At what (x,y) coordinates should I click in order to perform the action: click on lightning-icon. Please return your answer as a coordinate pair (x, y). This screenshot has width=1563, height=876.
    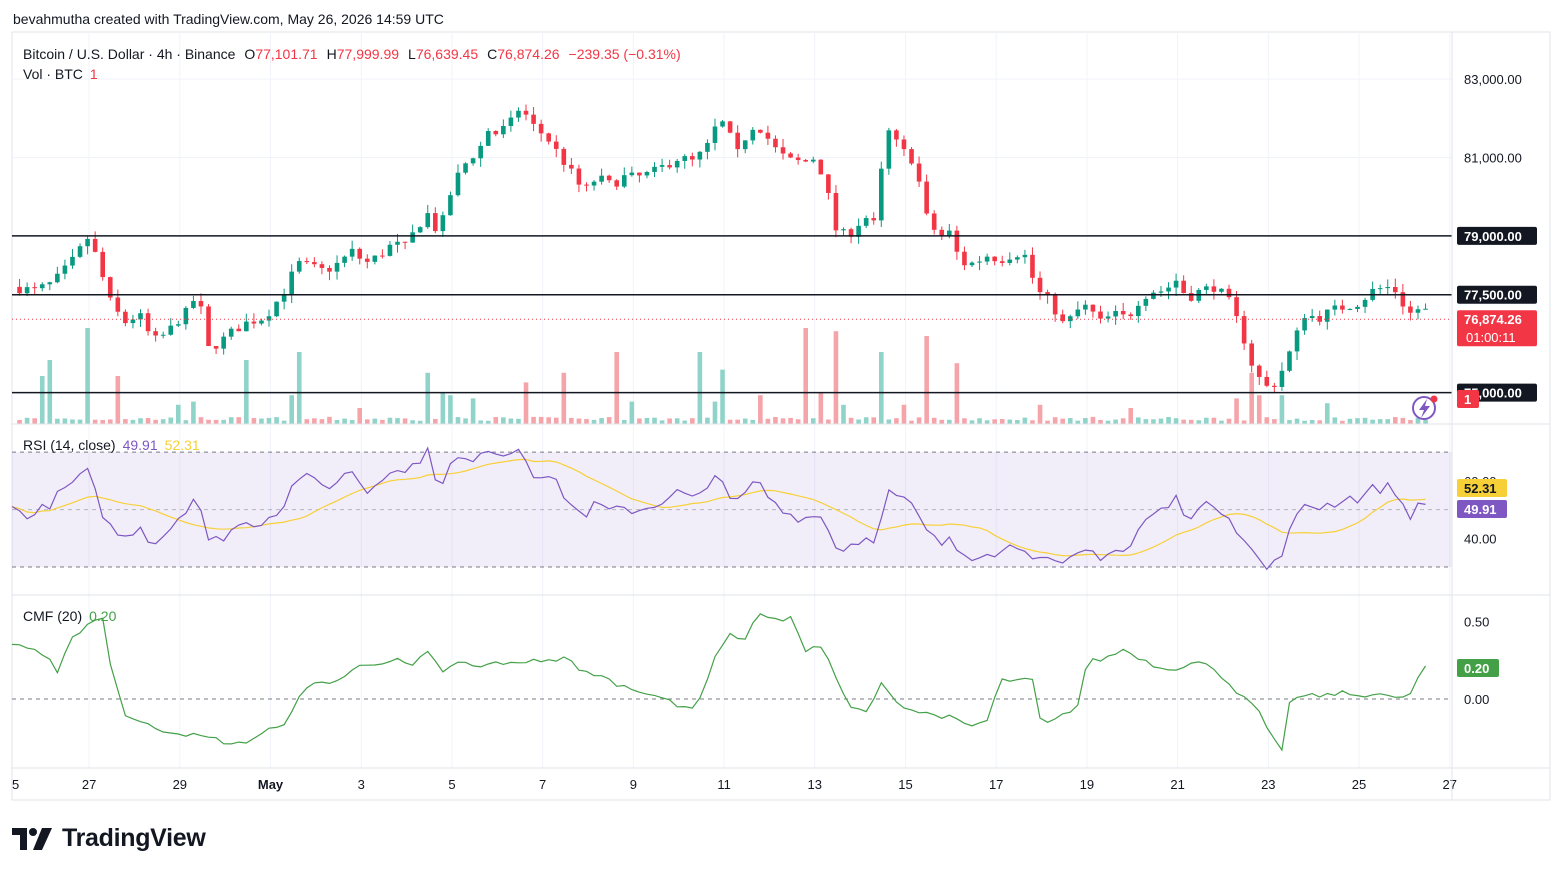
    Looking at the image, I should click on (1425, 407).